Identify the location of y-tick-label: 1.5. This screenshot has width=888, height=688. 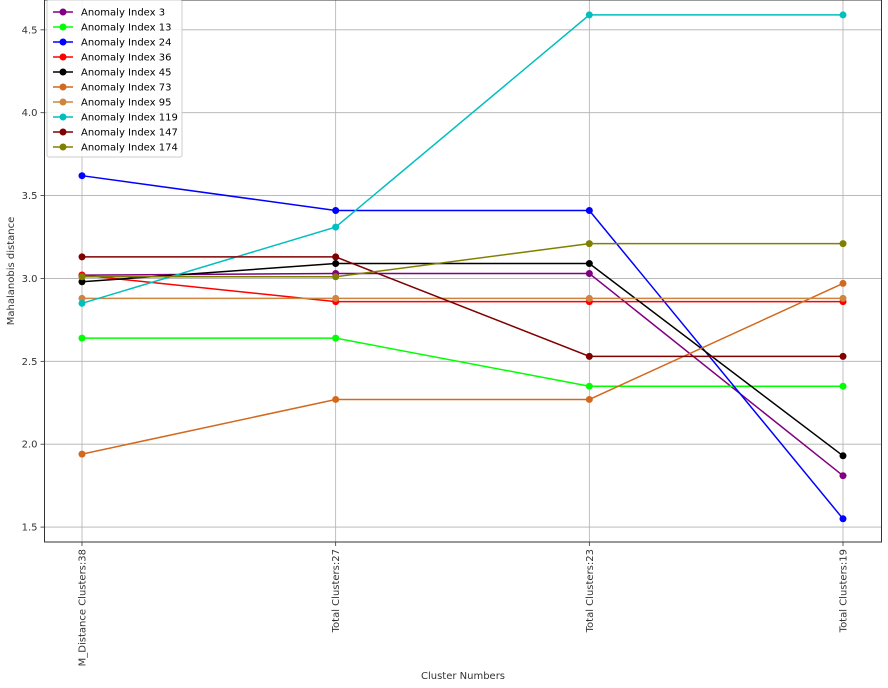
(30, 528).